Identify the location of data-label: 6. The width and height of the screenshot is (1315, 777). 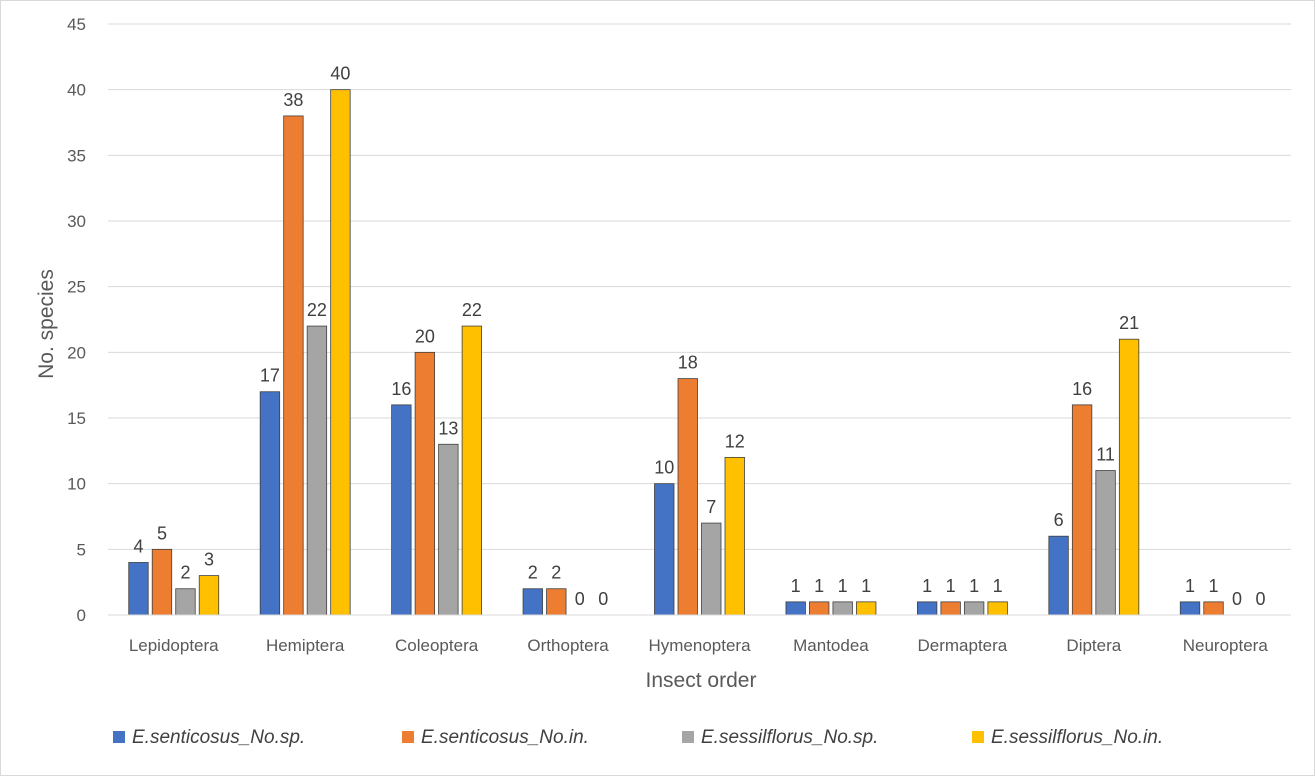
(1059, 520).